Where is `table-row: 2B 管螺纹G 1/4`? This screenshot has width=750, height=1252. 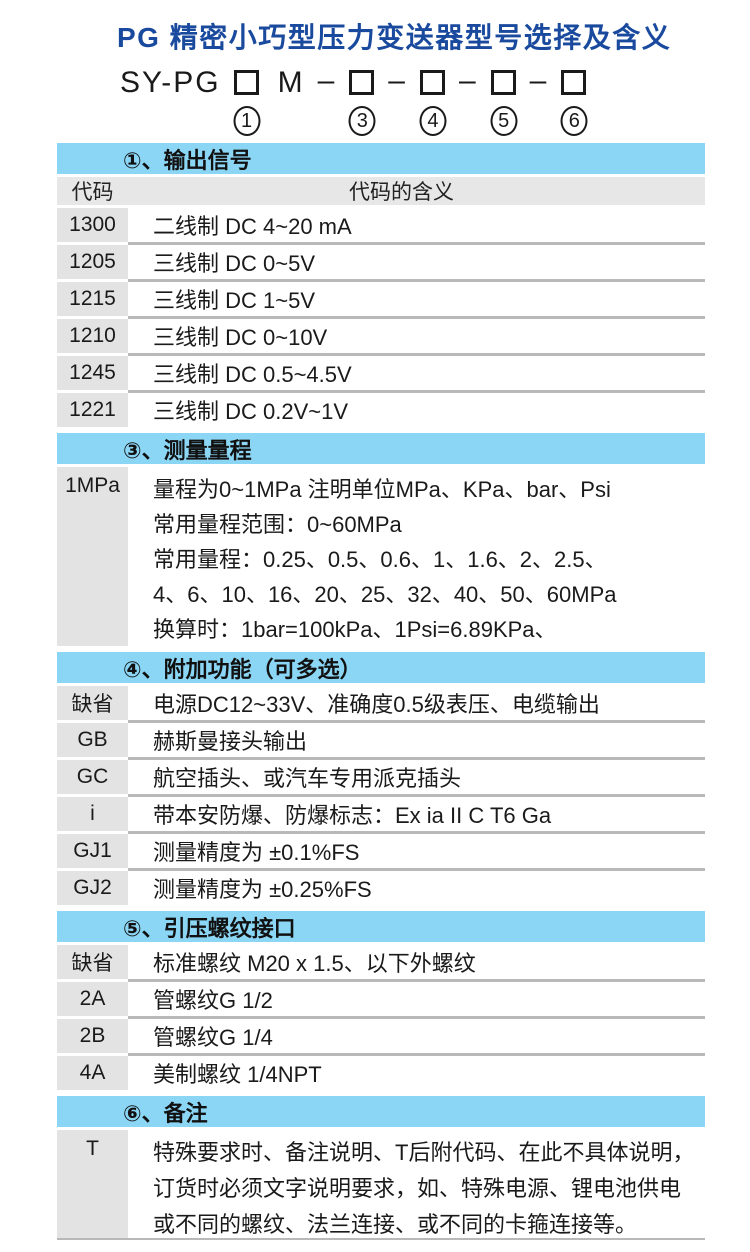 table-row: 2B 管螺纹G 1/4 is located at coordinates (381, 1037).